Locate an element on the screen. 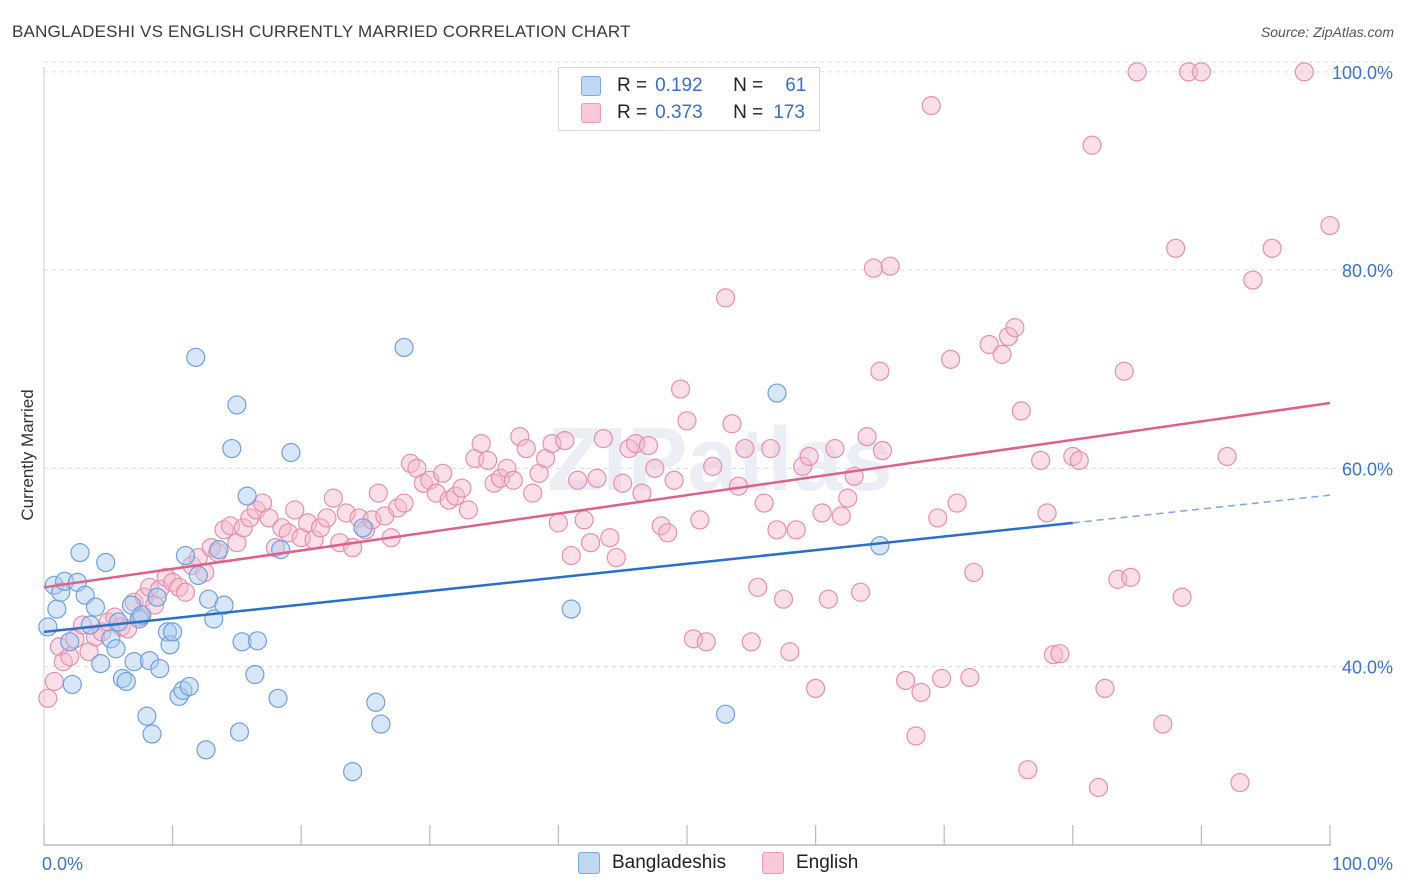  trend-line-bangladeshis is located at coordinates (558, 577).